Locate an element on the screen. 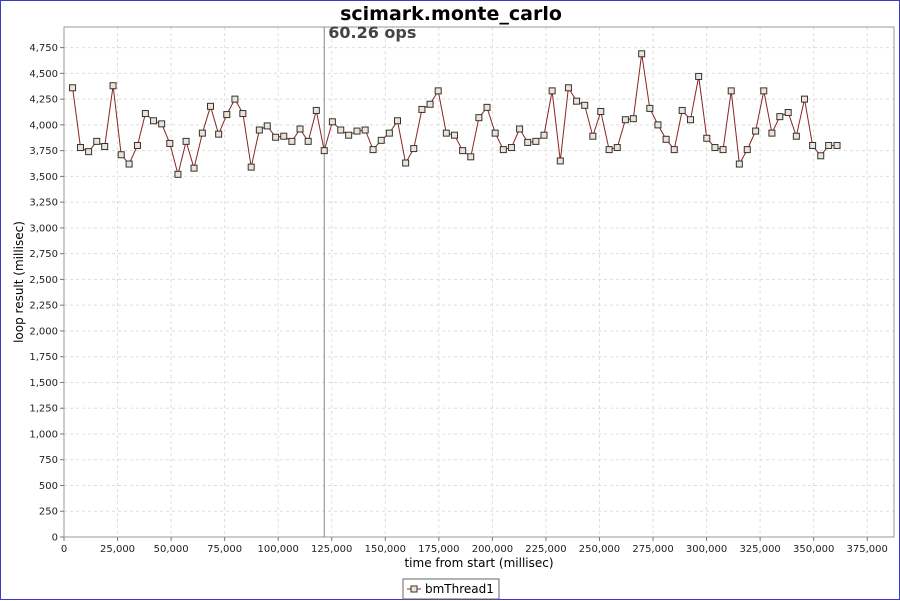 This screenshot has height=601, width=900. x-tick-label: 350,000 is located at coordinates (813, 549).